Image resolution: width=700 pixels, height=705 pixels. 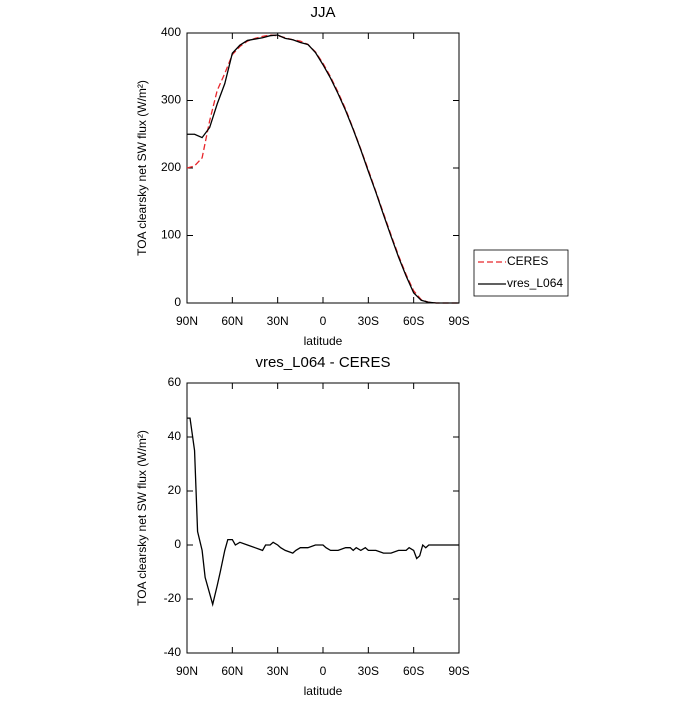 I want to click on chart-title: vres_L064 - CERES, so click(x=322, y=362).